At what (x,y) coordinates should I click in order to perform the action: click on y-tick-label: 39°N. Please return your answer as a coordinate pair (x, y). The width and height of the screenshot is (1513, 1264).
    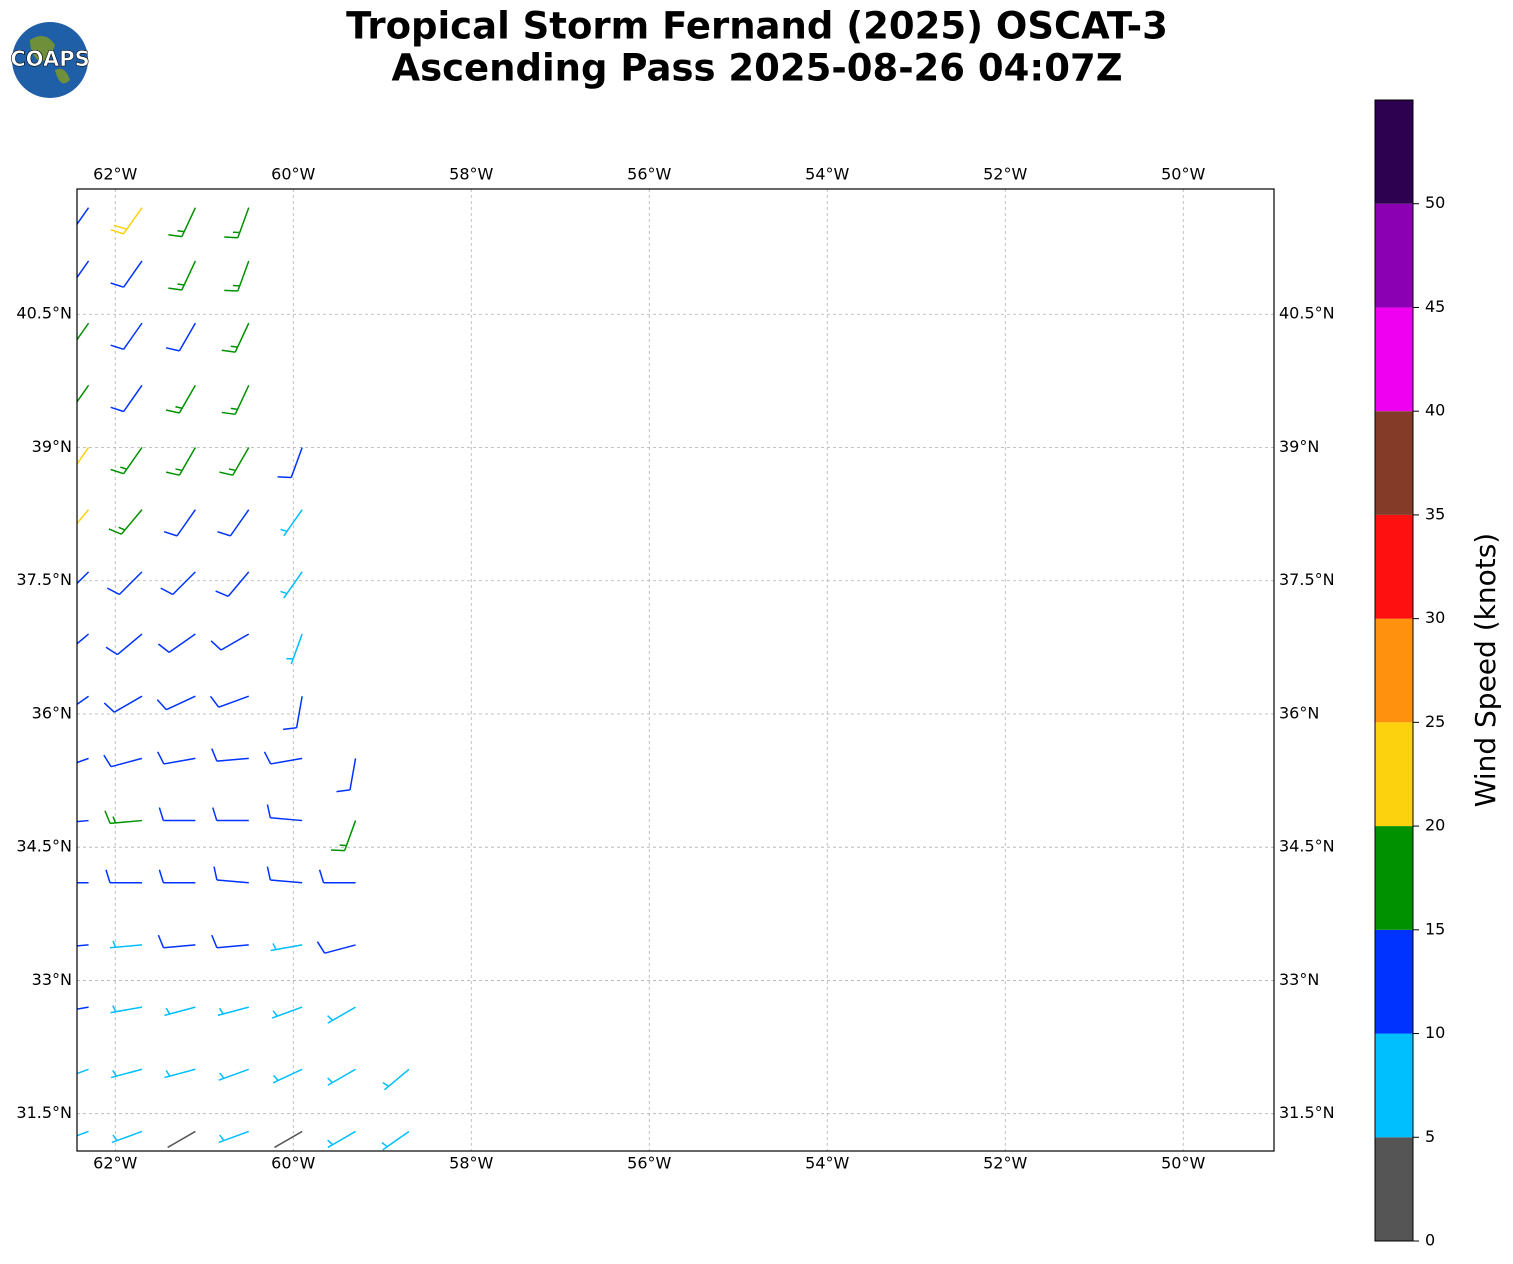
    Looking at the image, I should click on (1299, 446).